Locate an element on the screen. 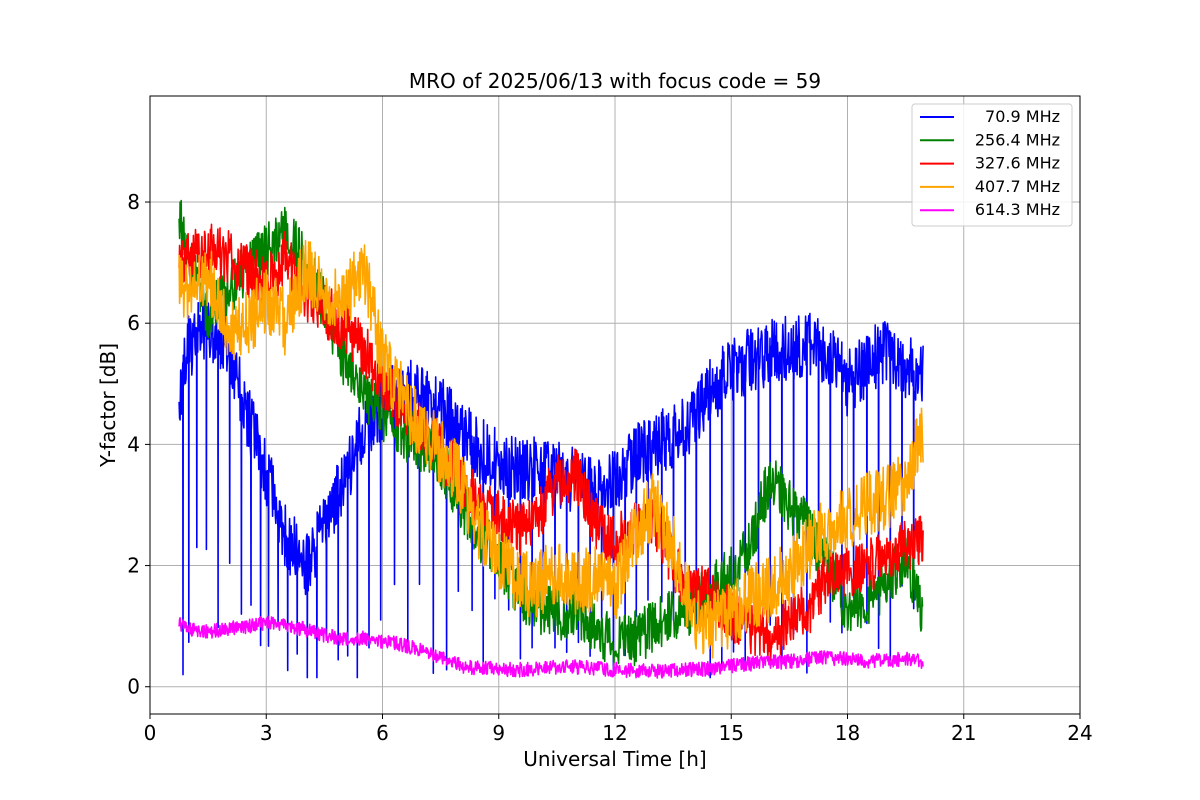 This screenshot has width=1200, height=800. x-tick-label: 0 is located at coordinates (150, 733).